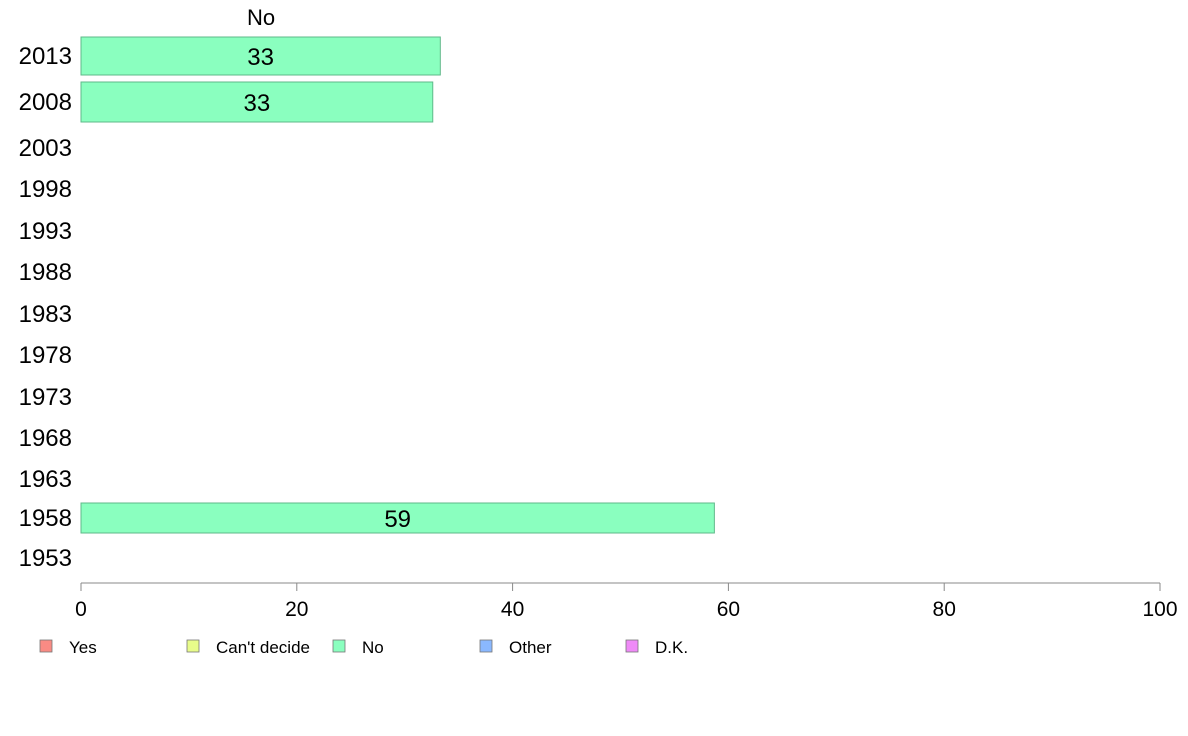  Describe the element at coordinates (45, 397) in the screenshot. I see `category-label: 1973` at that location.